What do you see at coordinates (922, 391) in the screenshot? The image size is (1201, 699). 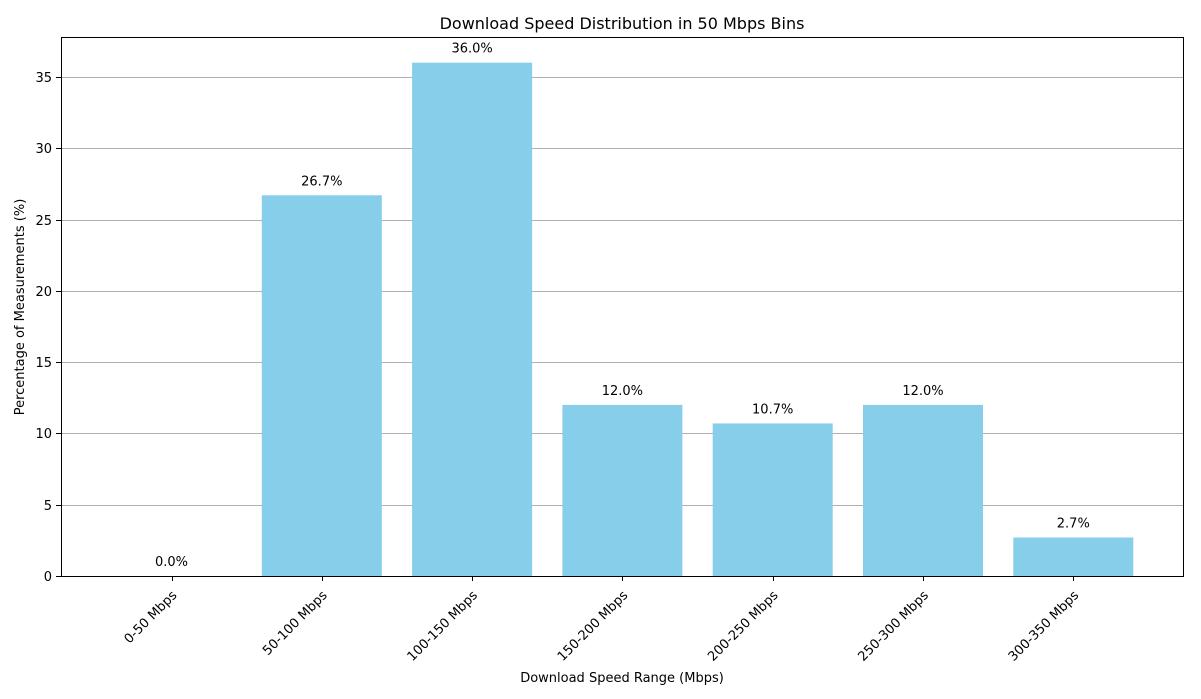 I see `data-label-6: 12.0%` at bounding box center [922, 391].